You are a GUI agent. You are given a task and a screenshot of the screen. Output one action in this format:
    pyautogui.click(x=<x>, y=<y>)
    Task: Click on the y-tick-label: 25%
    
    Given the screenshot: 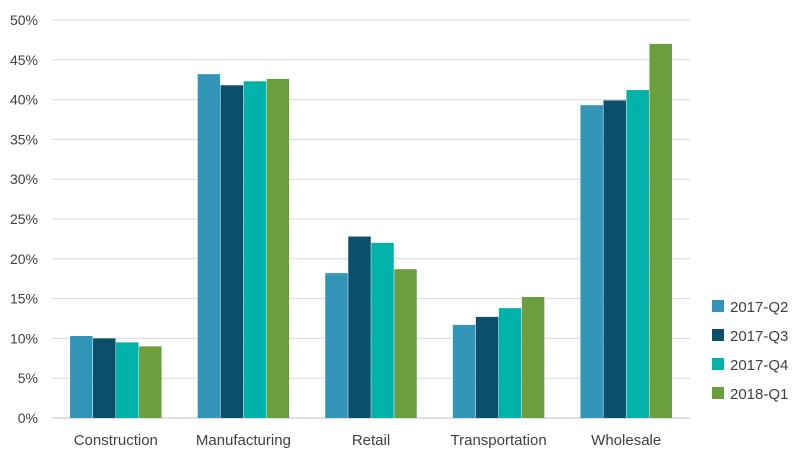 What is the action you would take?
    pyautogui.click(x=24, y=219)
    